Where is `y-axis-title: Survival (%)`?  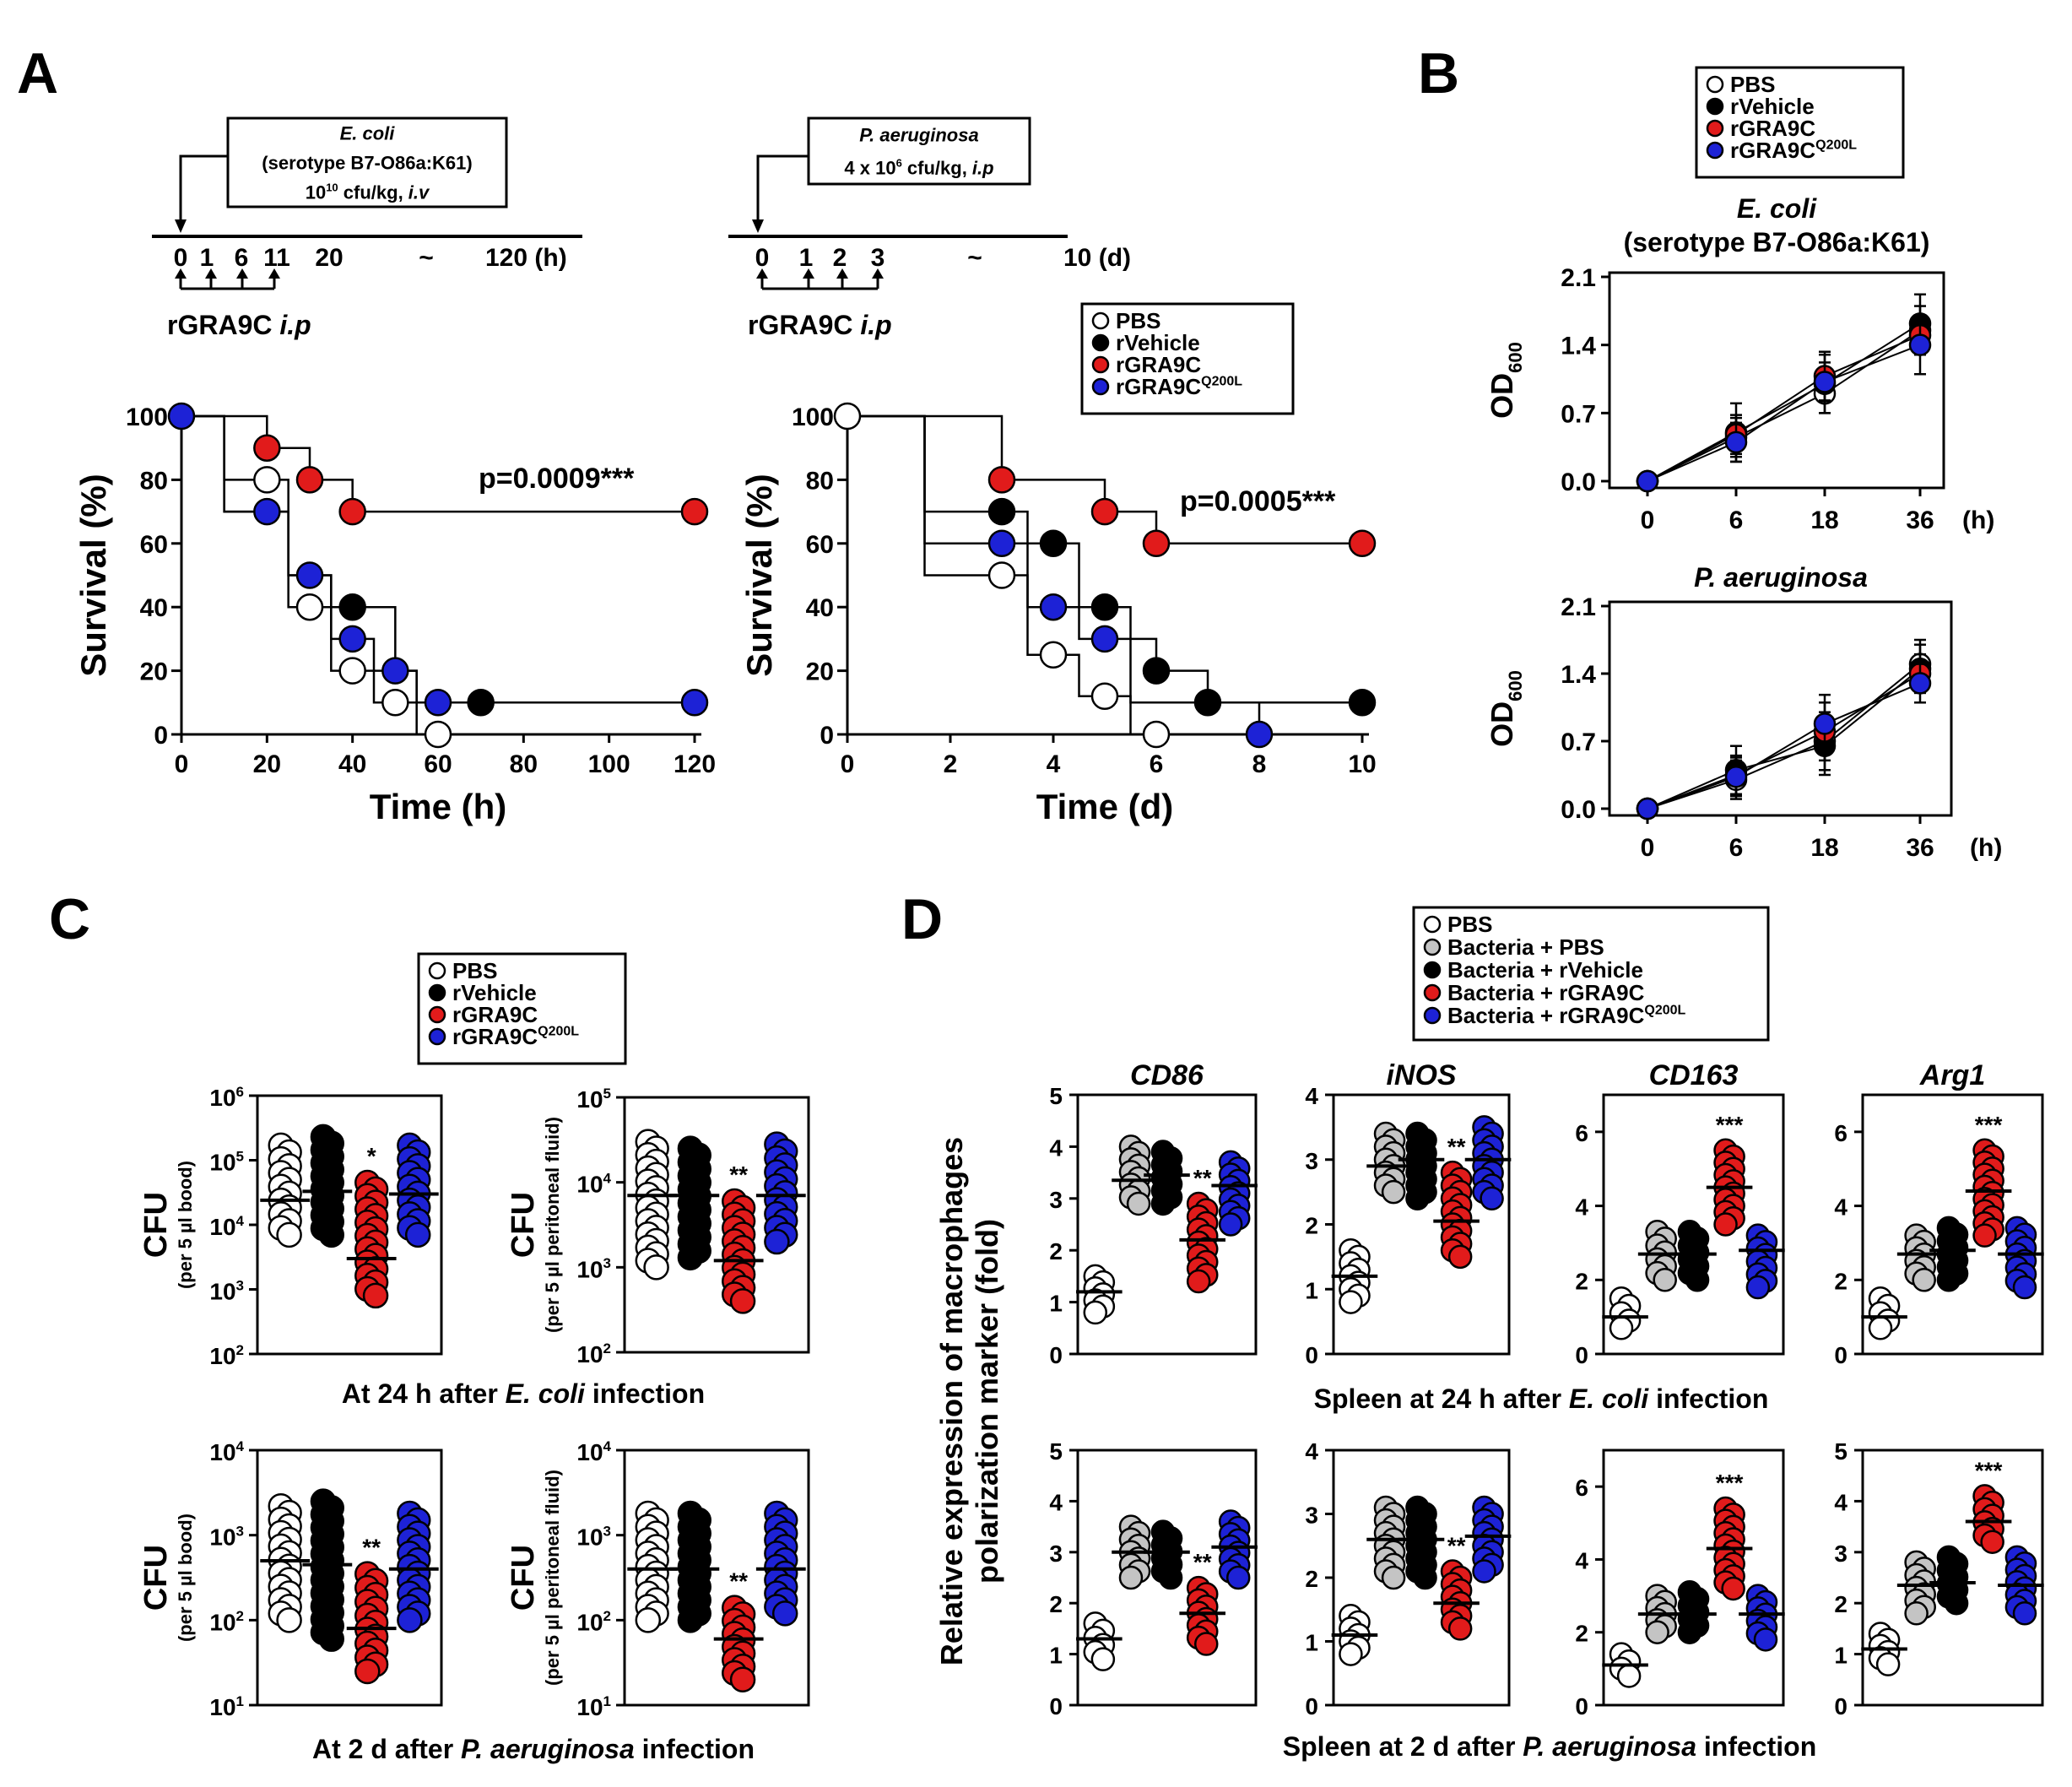
y-axis-title: Survival (%) is located at coordinates (93, 575).